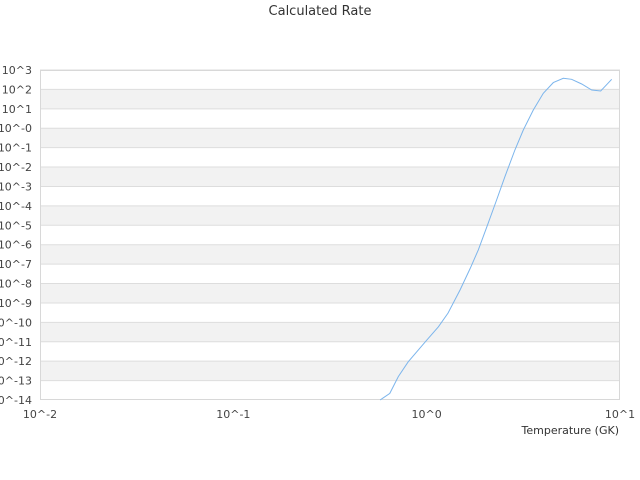 Image resolution: width=640 pixels, height=480 pixels. I want to click on y-tick-label: 10^-13, so click(16, 381).